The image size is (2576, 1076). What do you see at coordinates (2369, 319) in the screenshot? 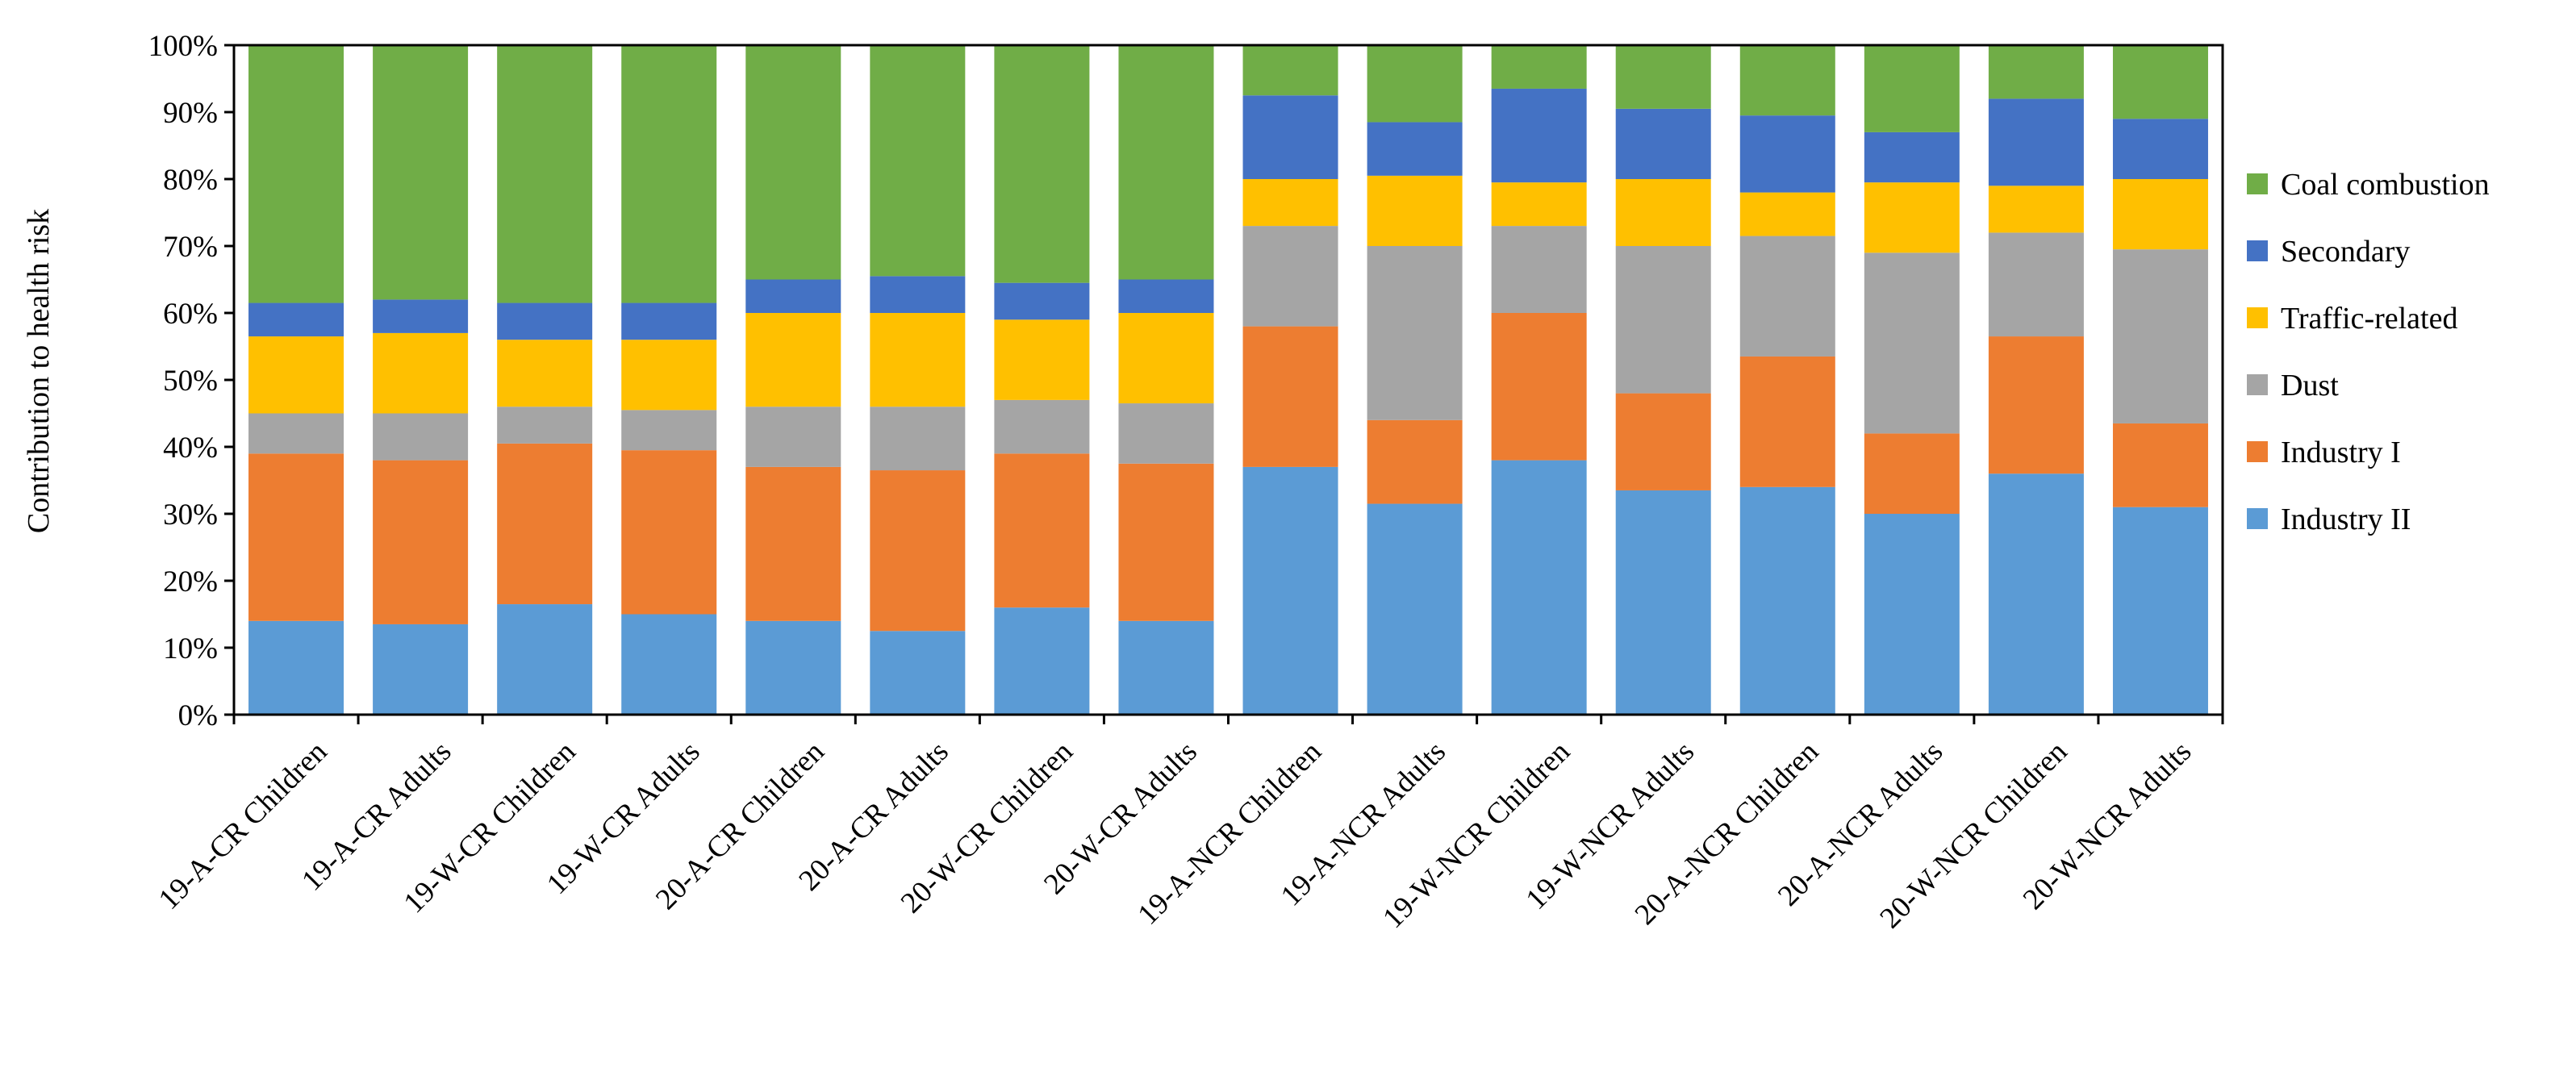
I see `legend-label: Traffic-related` at bounding box center [2369, 319].